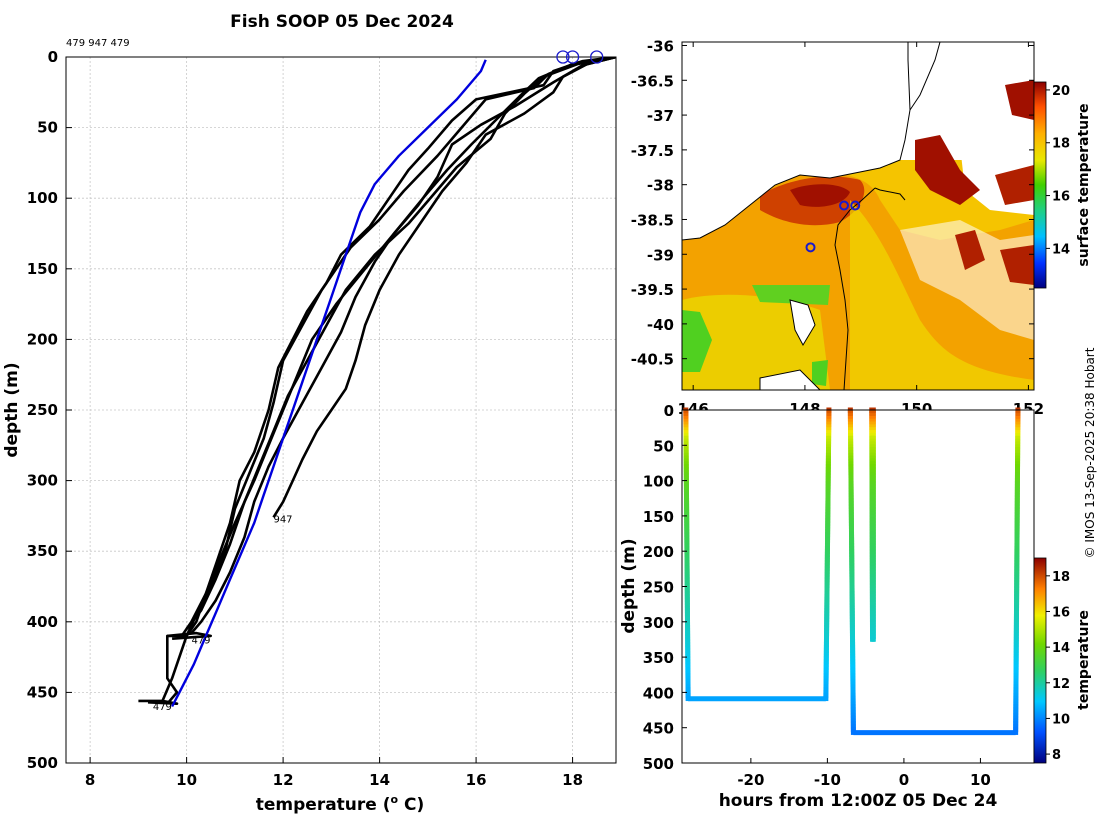 The image size is (1100, 820). What do you see at coordinates (1061, 684) in the screenshot?
I see `temp-cbar-tick-label: 12` at bounding box center [1061, 684].